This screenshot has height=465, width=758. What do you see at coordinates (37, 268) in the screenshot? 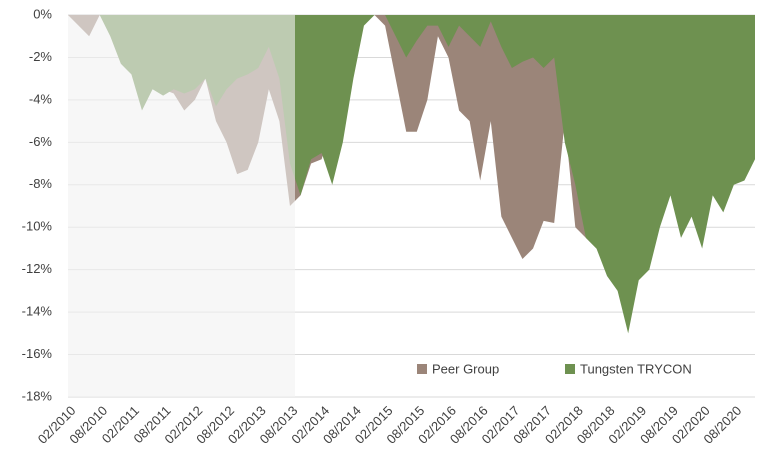
I see `y-tick-label: -12%` at bounding box center [37, 268].